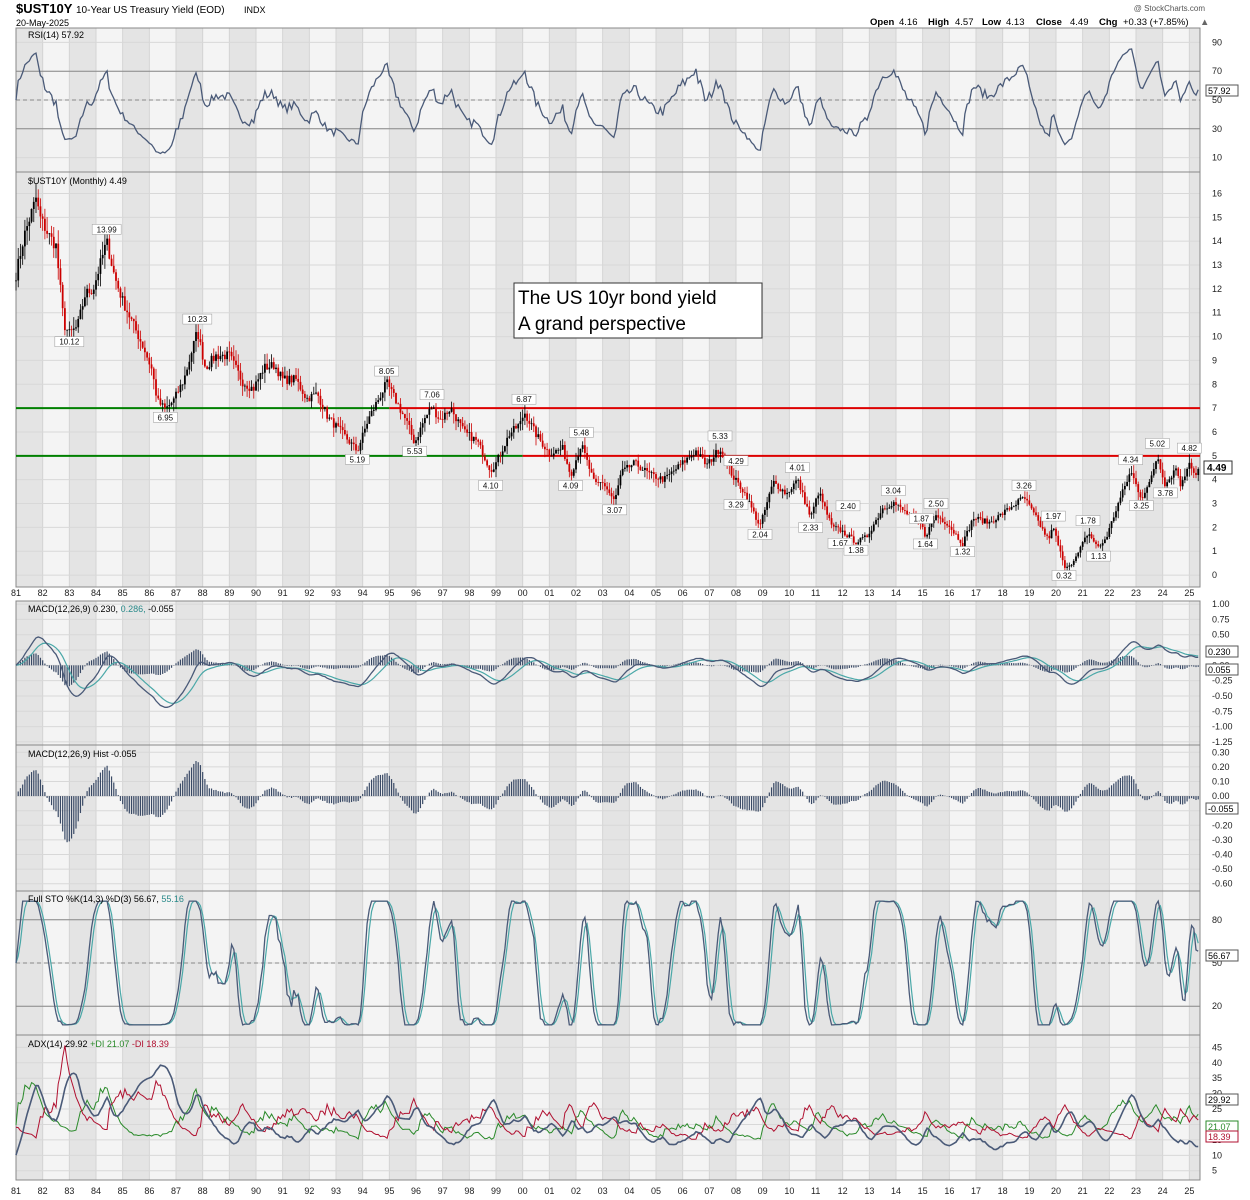 Image resolution: width=1250 pixels, height=1200 pixels. What do you see at coordinates (894, 491) in the screenshot?
I see `peak-label: 3.04` at bounding box center [894, 491].